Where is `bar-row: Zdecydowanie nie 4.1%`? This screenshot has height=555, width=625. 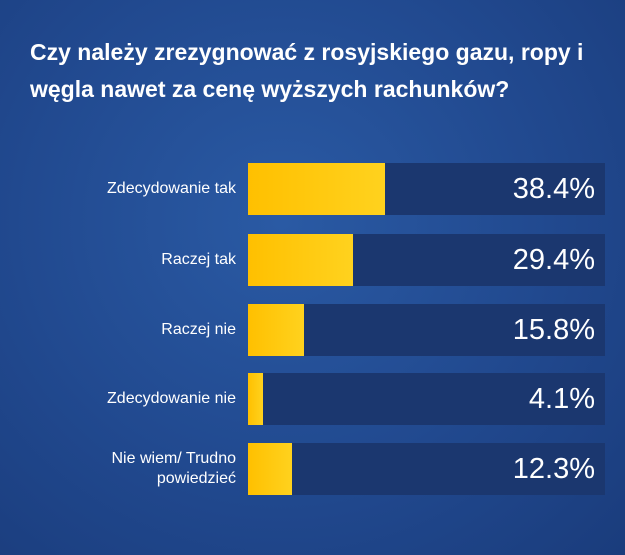 bar-row: Zdecydowanie nie 4.1% is located at coordinates (312, 399).